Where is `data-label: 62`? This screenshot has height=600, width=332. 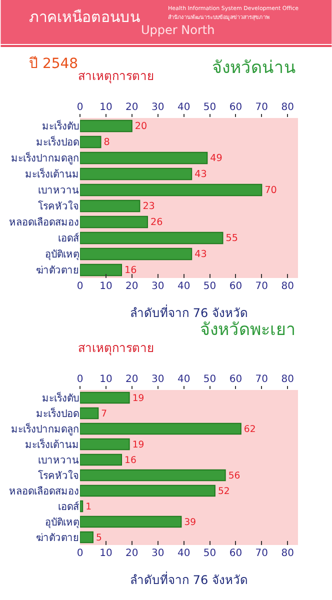 data-label: 62 is located at coordinates (250, 429).